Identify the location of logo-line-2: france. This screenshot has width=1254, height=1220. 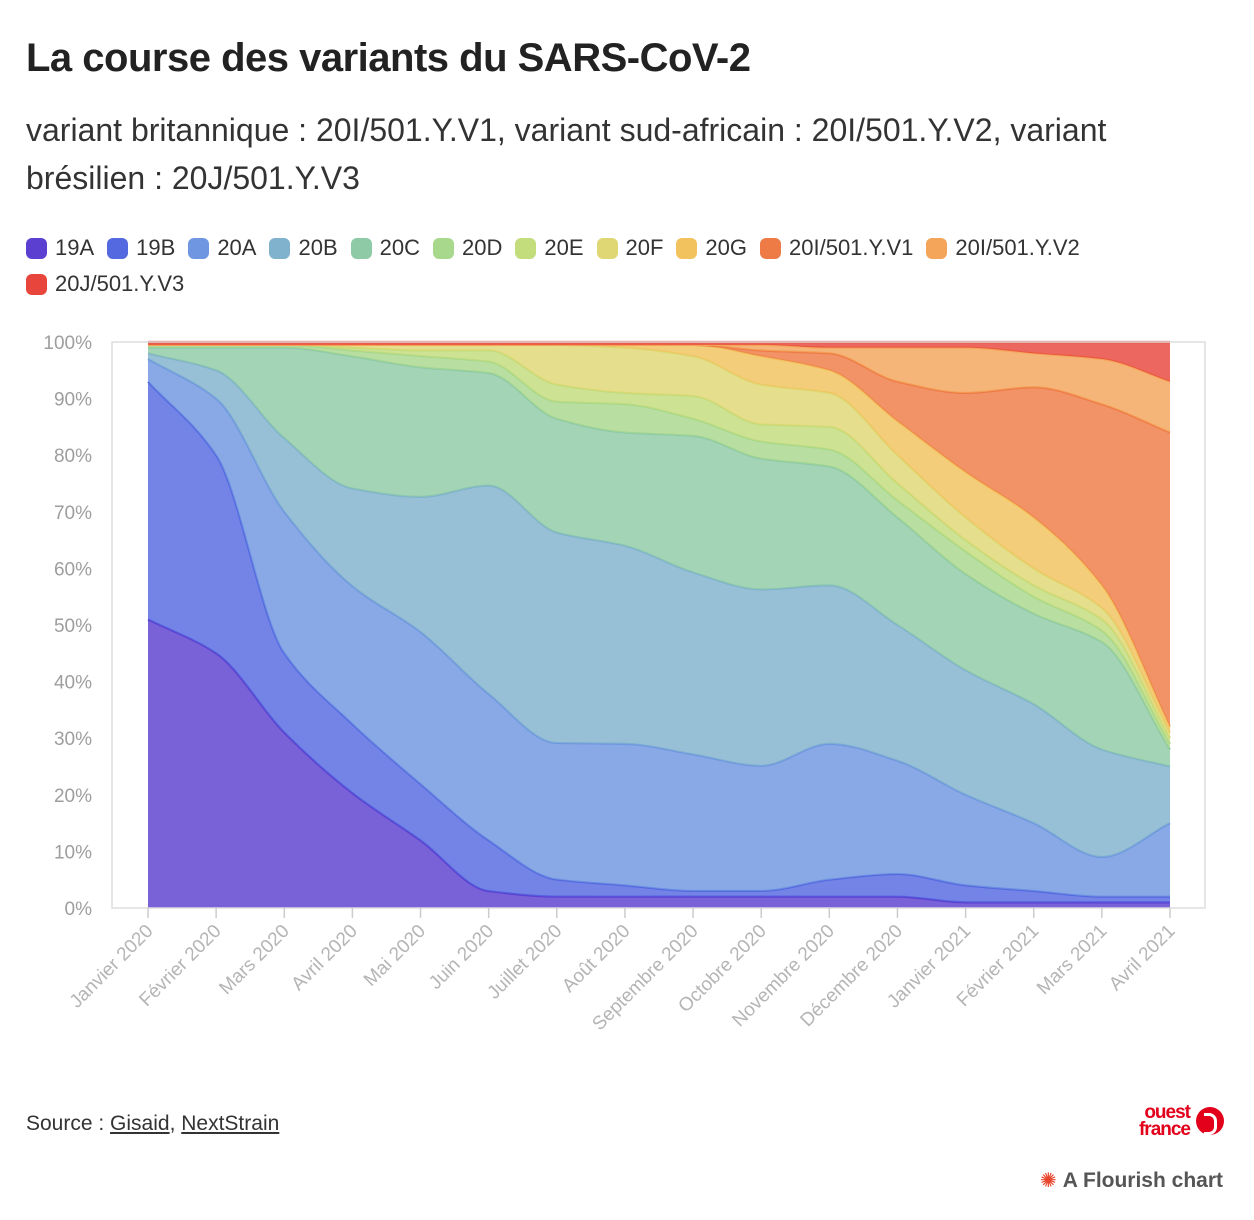
(1164, 1129).